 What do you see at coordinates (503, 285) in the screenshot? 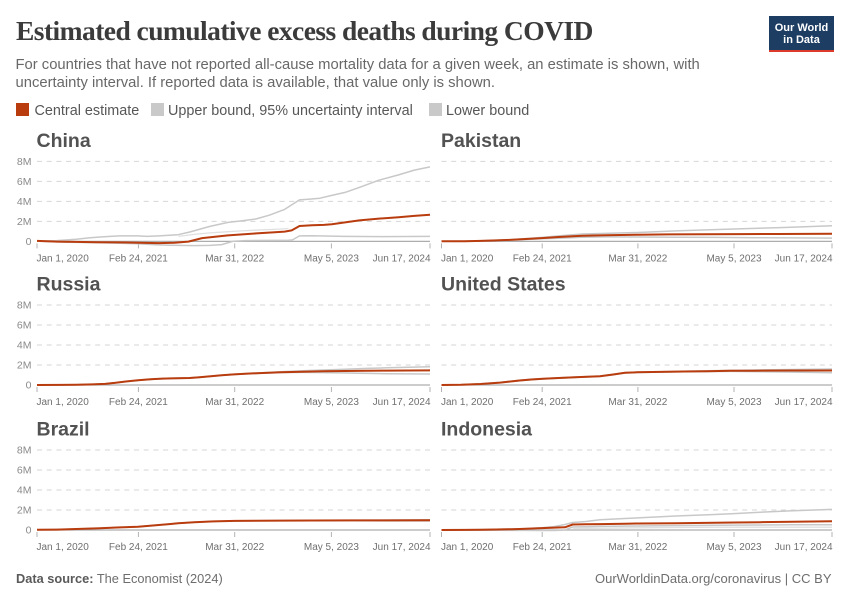
I see `svg-text: United States` at bounding box center [503, 285].